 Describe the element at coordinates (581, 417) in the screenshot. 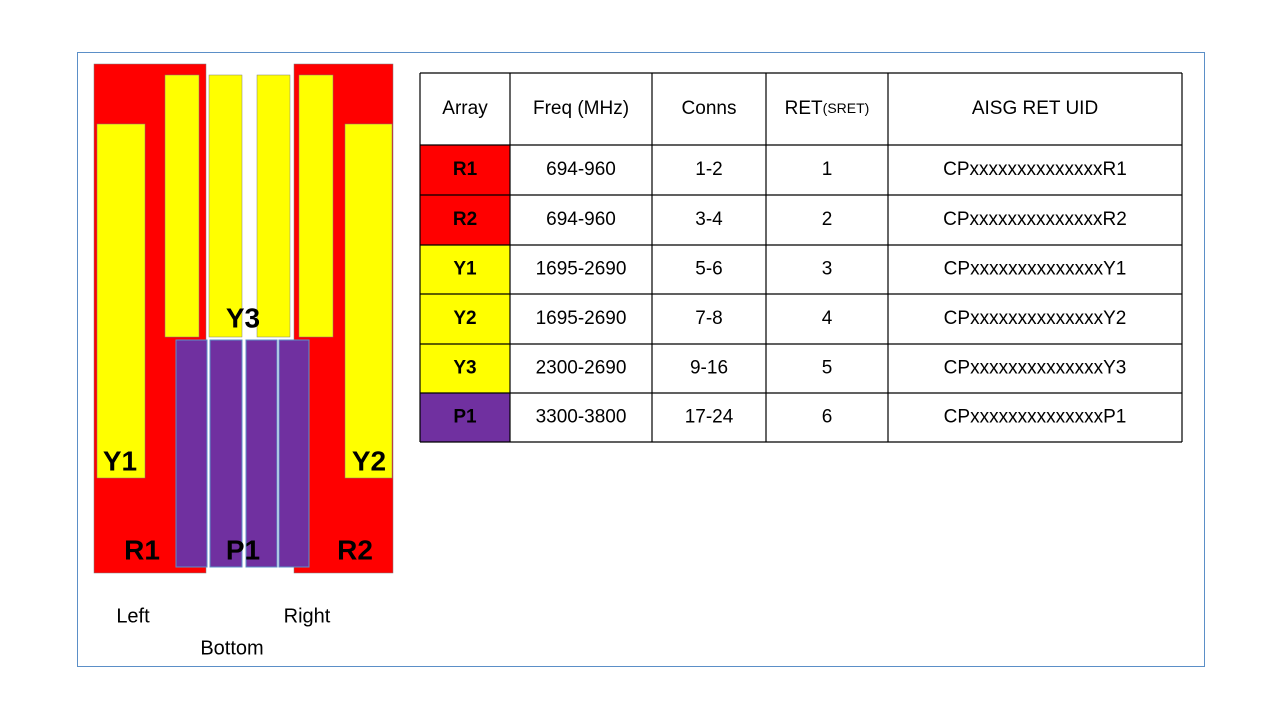

I see `table-cell: 3300-3800` at that location.